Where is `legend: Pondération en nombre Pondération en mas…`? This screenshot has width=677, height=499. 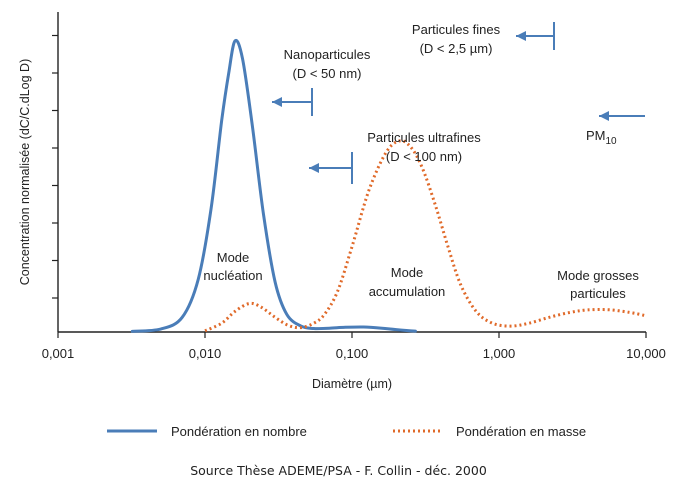
legend: Pondération en nombre Pondération en mas… is located at coordinates (346, 431).